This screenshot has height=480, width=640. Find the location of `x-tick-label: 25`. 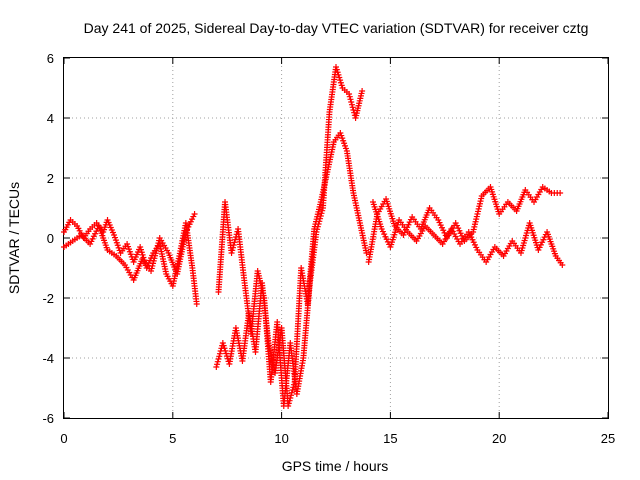

x-tick-label: 25 is located at coordinates (608, 438).